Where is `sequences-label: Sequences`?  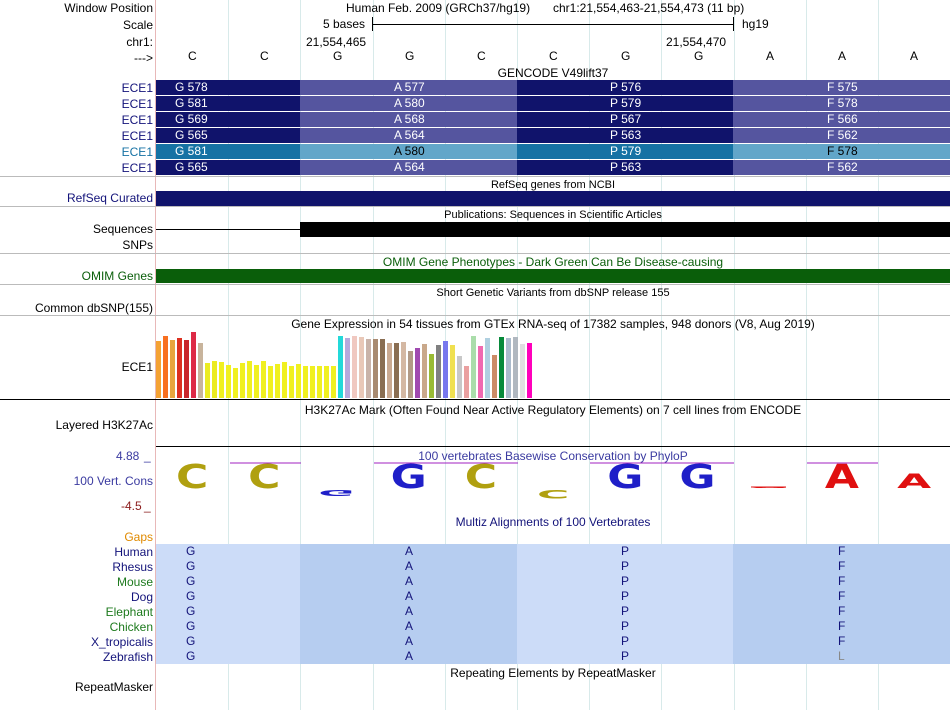
sequences-label: Sequences is located at coordinates (122, 229).